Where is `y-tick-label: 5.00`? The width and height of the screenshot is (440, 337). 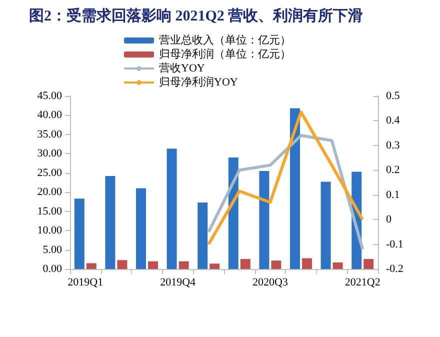
y-tick-label: 5.00 is located at coordinates (52, 250).